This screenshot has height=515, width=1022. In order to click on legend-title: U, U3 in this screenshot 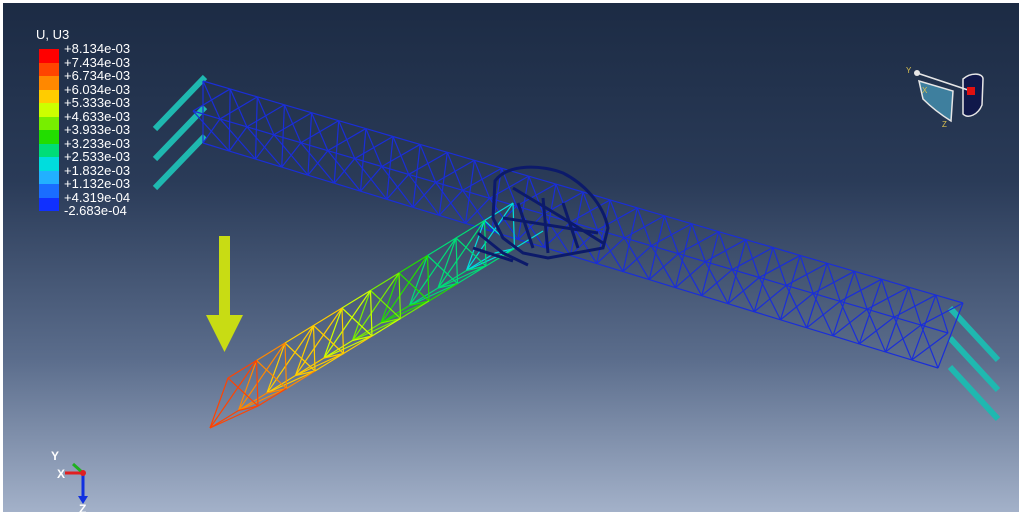, I will do `click(53, 34)`.